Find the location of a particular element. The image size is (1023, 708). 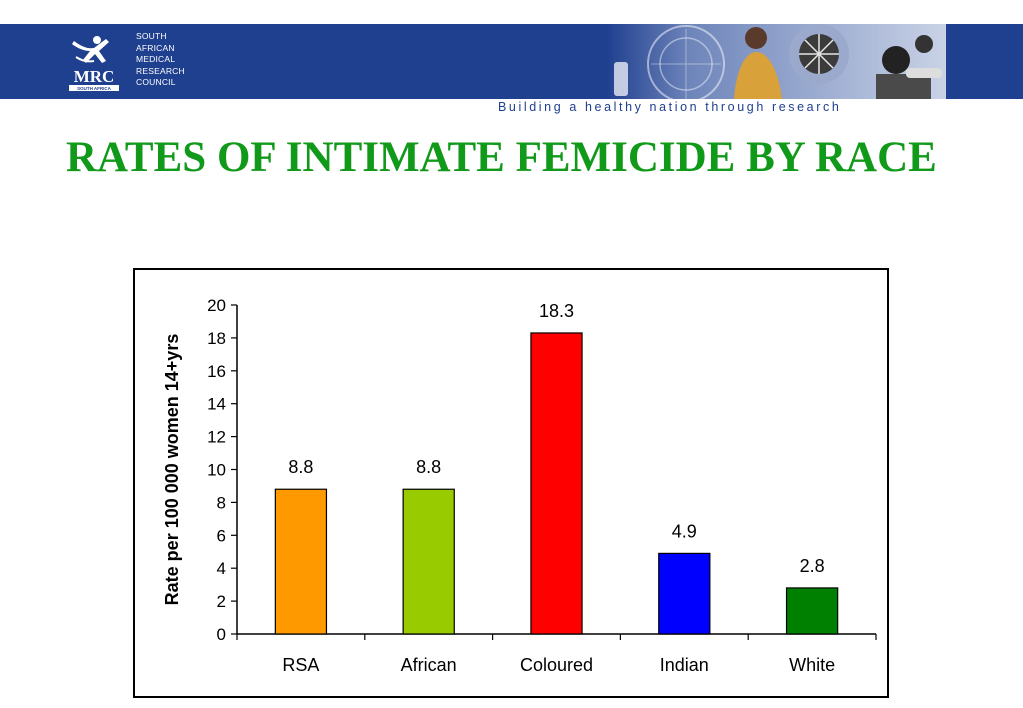

header-photo-collage is located at coordinates (776, 61).